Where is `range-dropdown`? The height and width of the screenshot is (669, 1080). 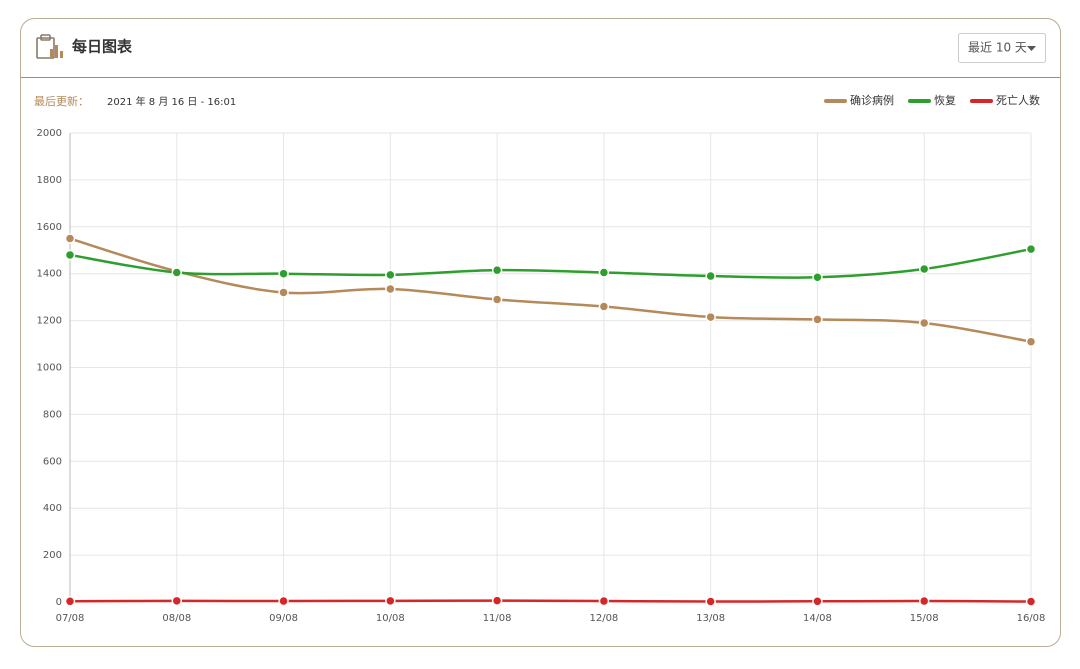
range-dropdown is located at coordinates (1002, 48).